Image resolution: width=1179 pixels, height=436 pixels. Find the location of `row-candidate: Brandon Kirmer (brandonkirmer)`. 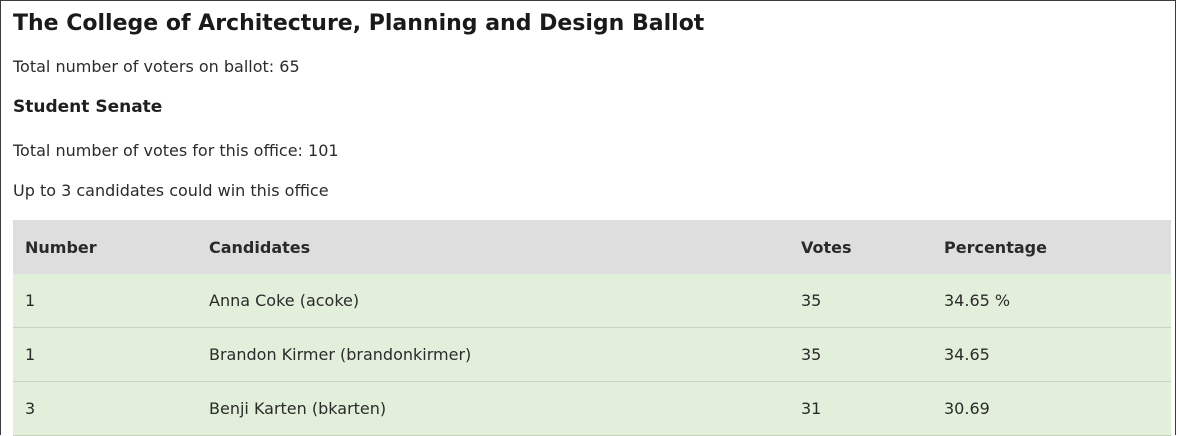

row-candidate: Brandon Kirmer (brandonkirmer) is located at coordinates (493, 354).